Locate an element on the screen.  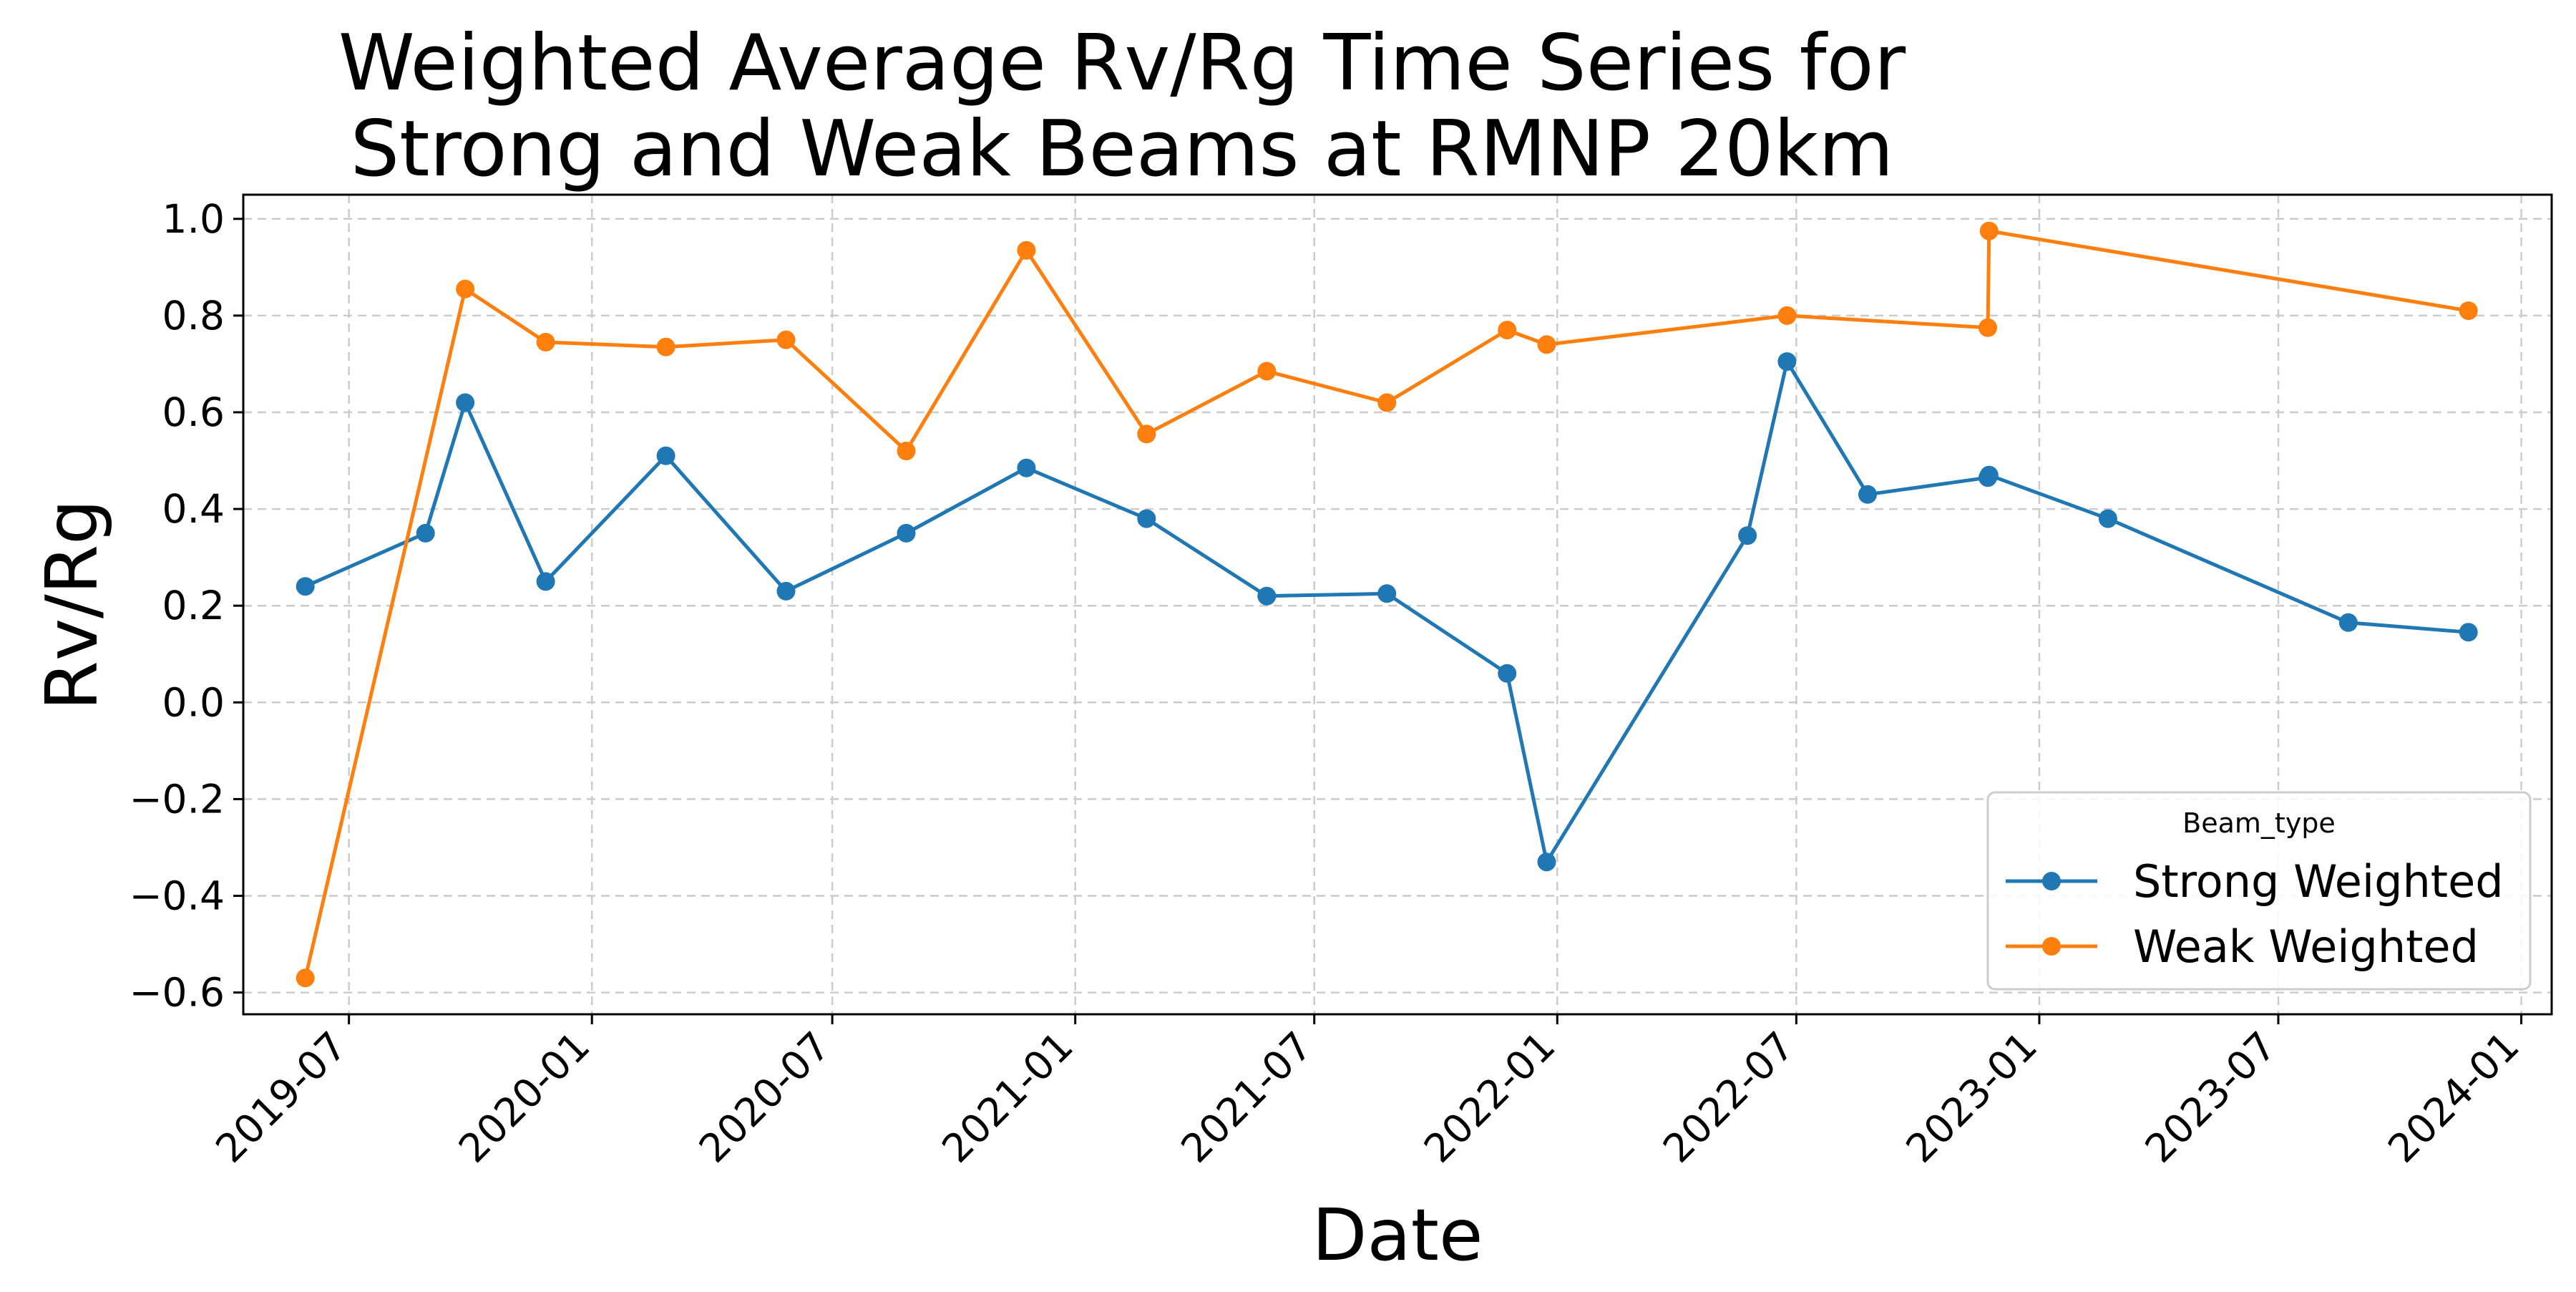
y-tick-label: 0.8 is located at coordinates (193, 316).